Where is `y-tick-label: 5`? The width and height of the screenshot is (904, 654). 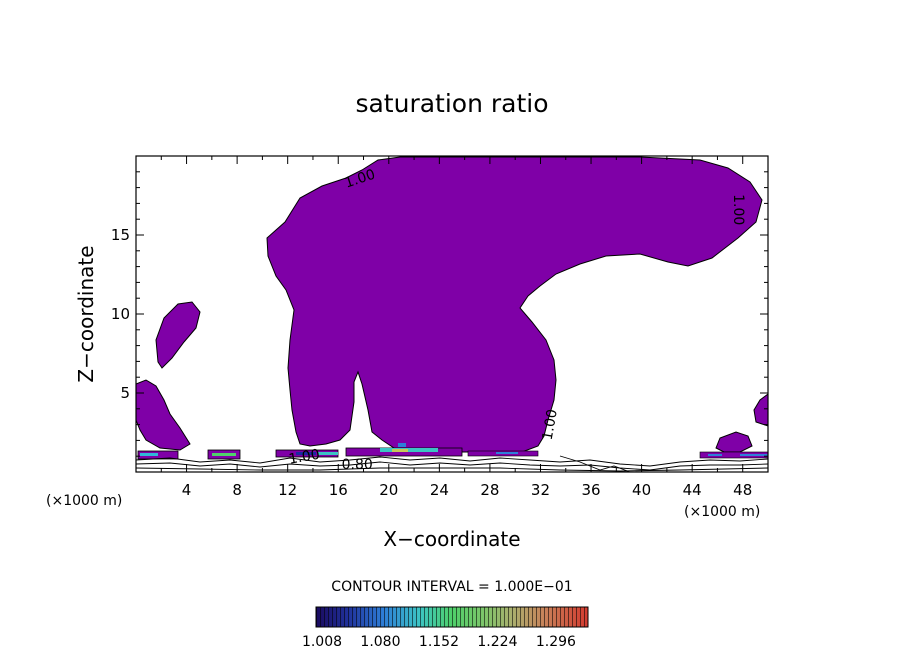
y-tick-label: 5 is located at coordinates (125, 393).